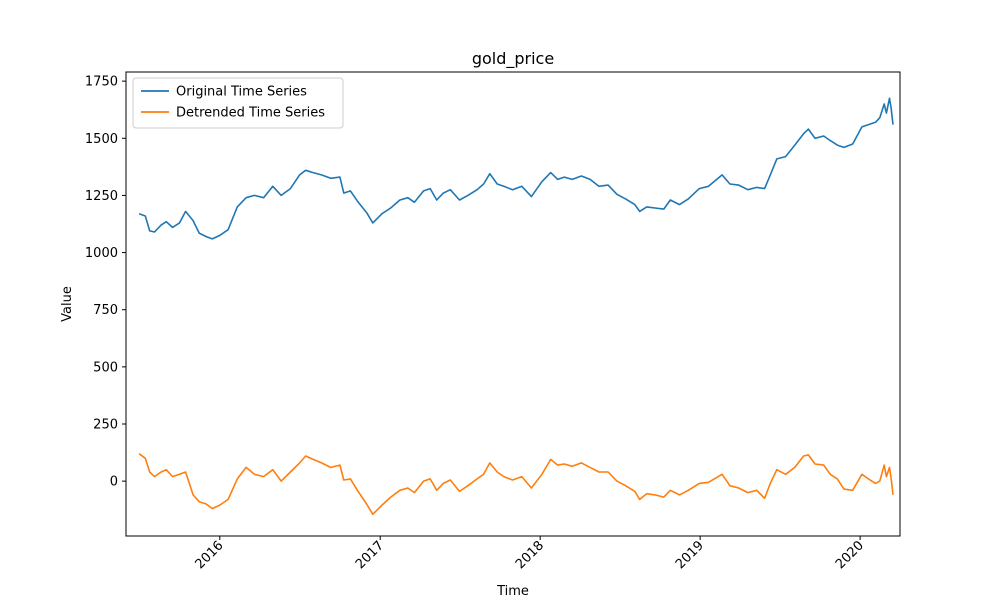 Image resolution: width=1000 pixels, height=605 pixels. I want to click on y-tick-label: 500, so click(105, 367).